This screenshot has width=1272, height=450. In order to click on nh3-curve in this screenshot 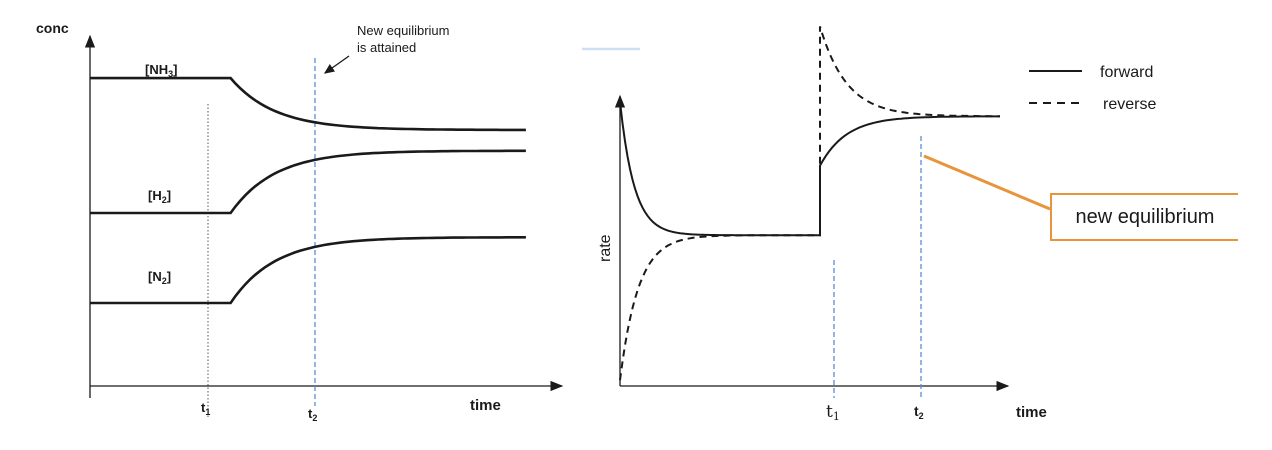, I will do `click(308, 104)`.